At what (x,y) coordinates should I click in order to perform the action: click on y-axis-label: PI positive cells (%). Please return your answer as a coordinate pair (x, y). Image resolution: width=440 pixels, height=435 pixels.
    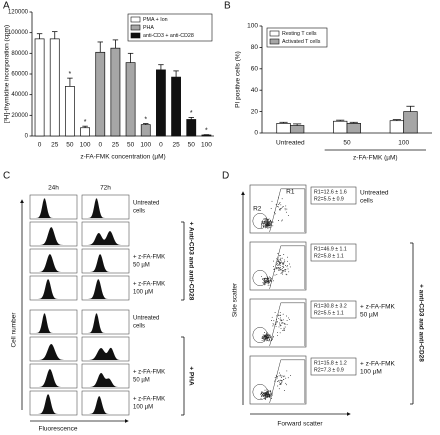
    Looking at the image, I should click on (238, 79).